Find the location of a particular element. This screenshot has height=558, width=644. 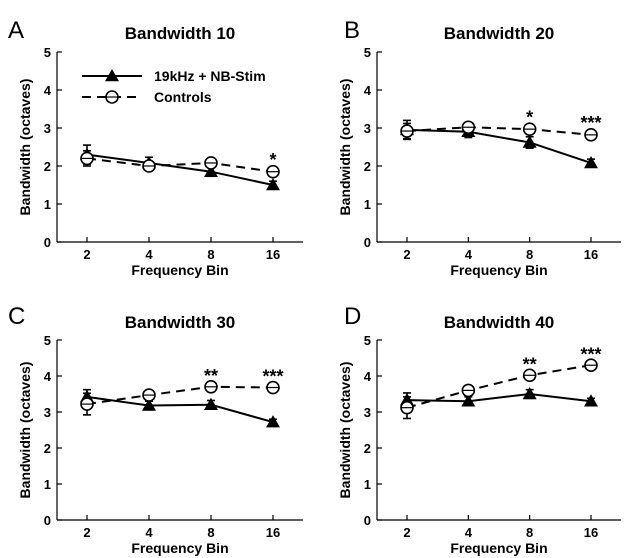

legend-controls-label: Controls is located at coordinates (183, 97).